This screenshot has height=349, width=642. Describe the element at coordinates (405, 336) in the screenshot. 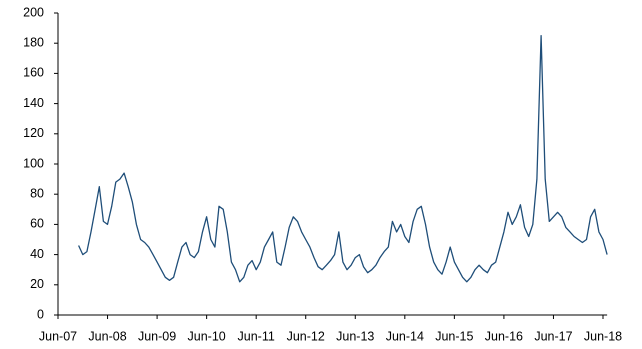

I see `x-tick-label: Jun-14` at that location.